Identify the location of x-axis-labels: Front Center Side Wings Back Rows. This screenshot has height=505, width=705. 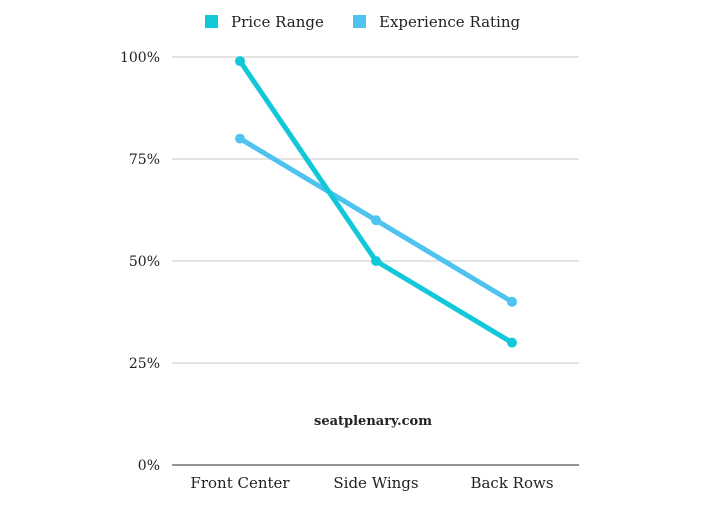
(371, 483).